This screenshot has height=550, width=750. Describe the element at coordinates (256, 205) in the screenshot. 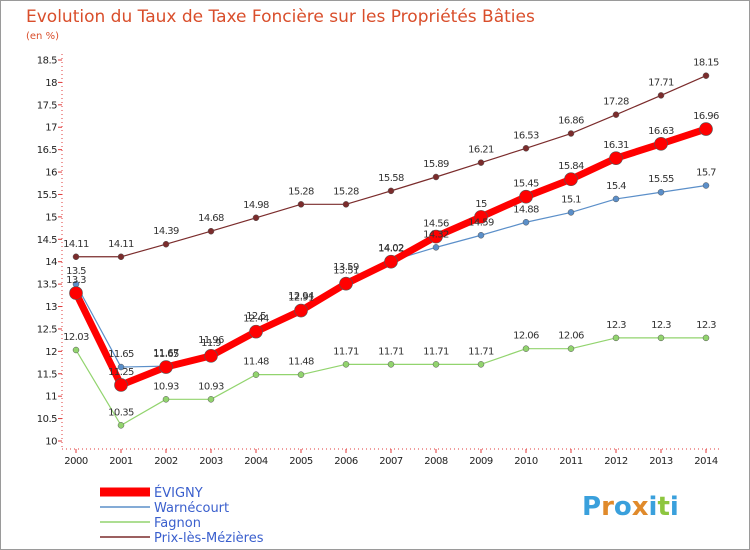

I see `data-label: 14.98` at that location.